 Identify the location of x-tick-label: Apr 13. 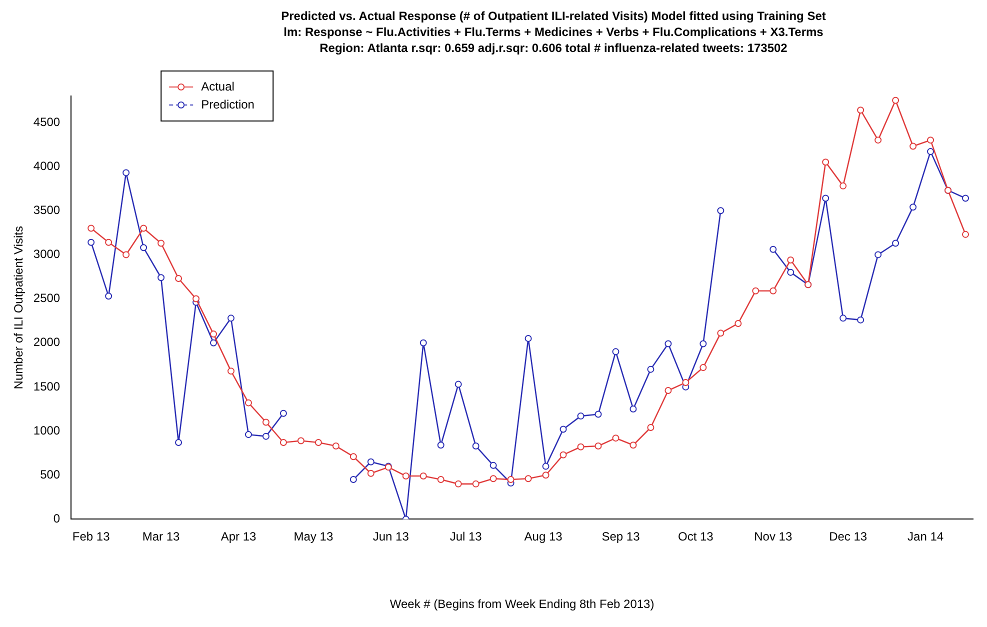
(238, 537).